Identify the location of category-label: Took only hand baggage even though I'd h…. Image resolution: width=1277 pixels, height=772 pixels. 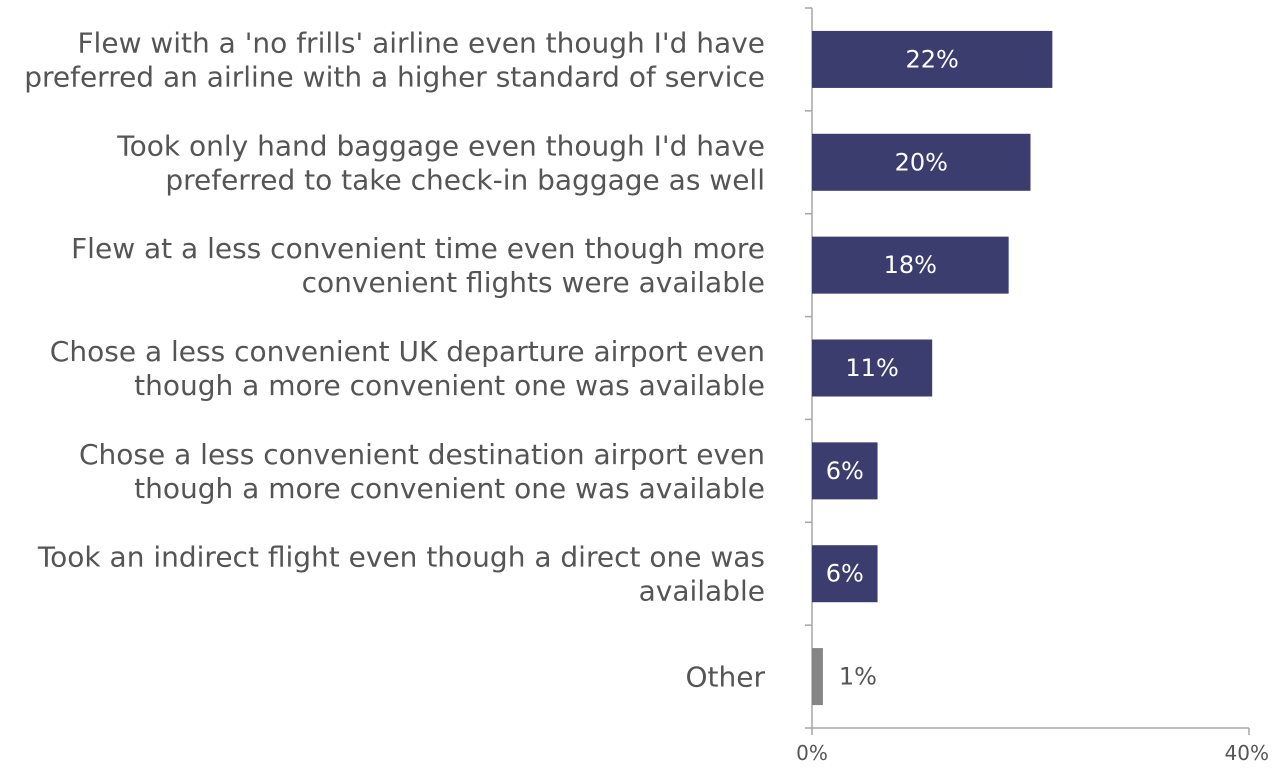
(440, 162).